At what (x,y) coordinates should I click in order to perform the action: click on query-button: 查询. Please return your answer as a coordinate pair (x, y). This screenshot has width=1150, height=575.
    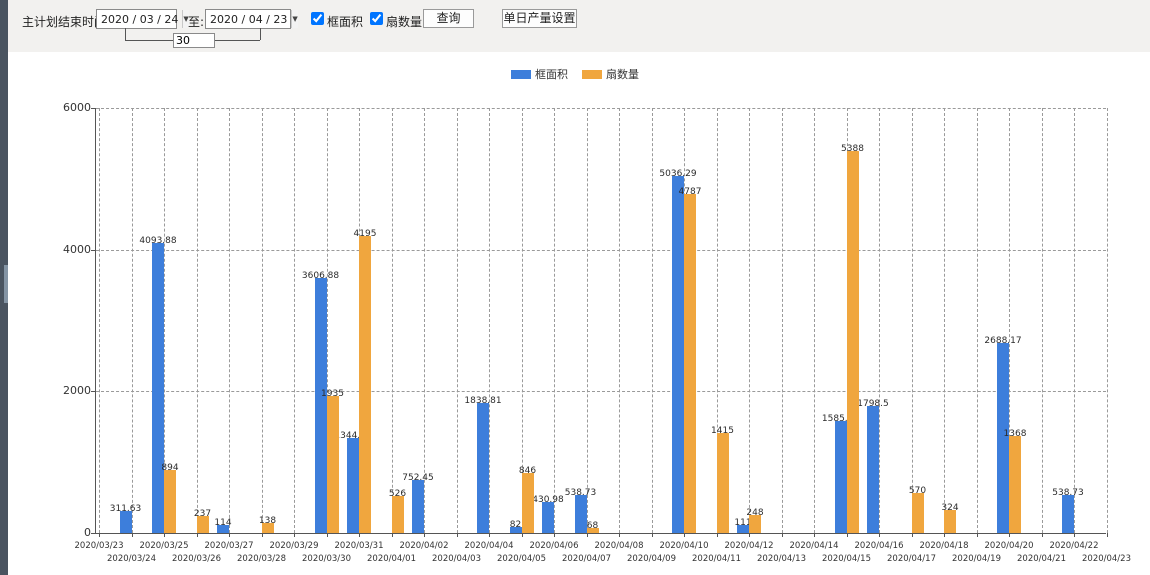
    Looking at the image, I should click on (448, 18).